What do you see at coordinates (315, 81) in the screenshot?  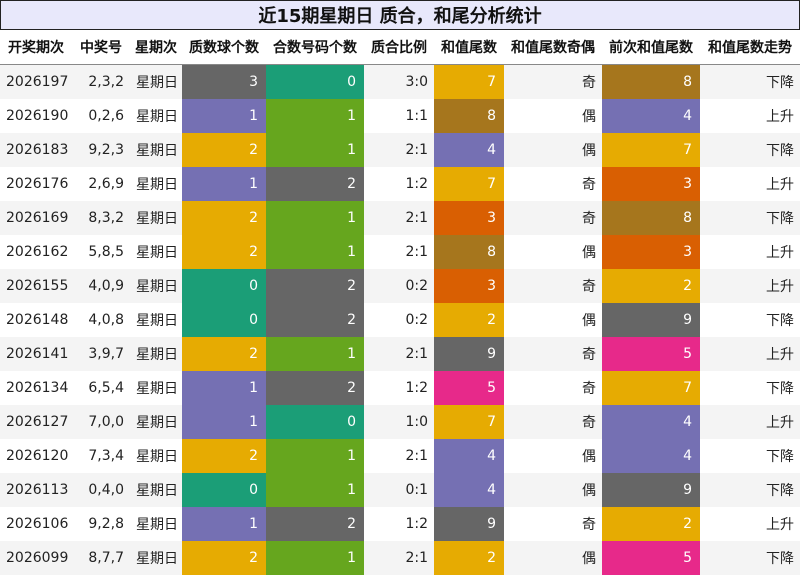 I see `cell-composite-count: 0` at bounding box center [315, 81].